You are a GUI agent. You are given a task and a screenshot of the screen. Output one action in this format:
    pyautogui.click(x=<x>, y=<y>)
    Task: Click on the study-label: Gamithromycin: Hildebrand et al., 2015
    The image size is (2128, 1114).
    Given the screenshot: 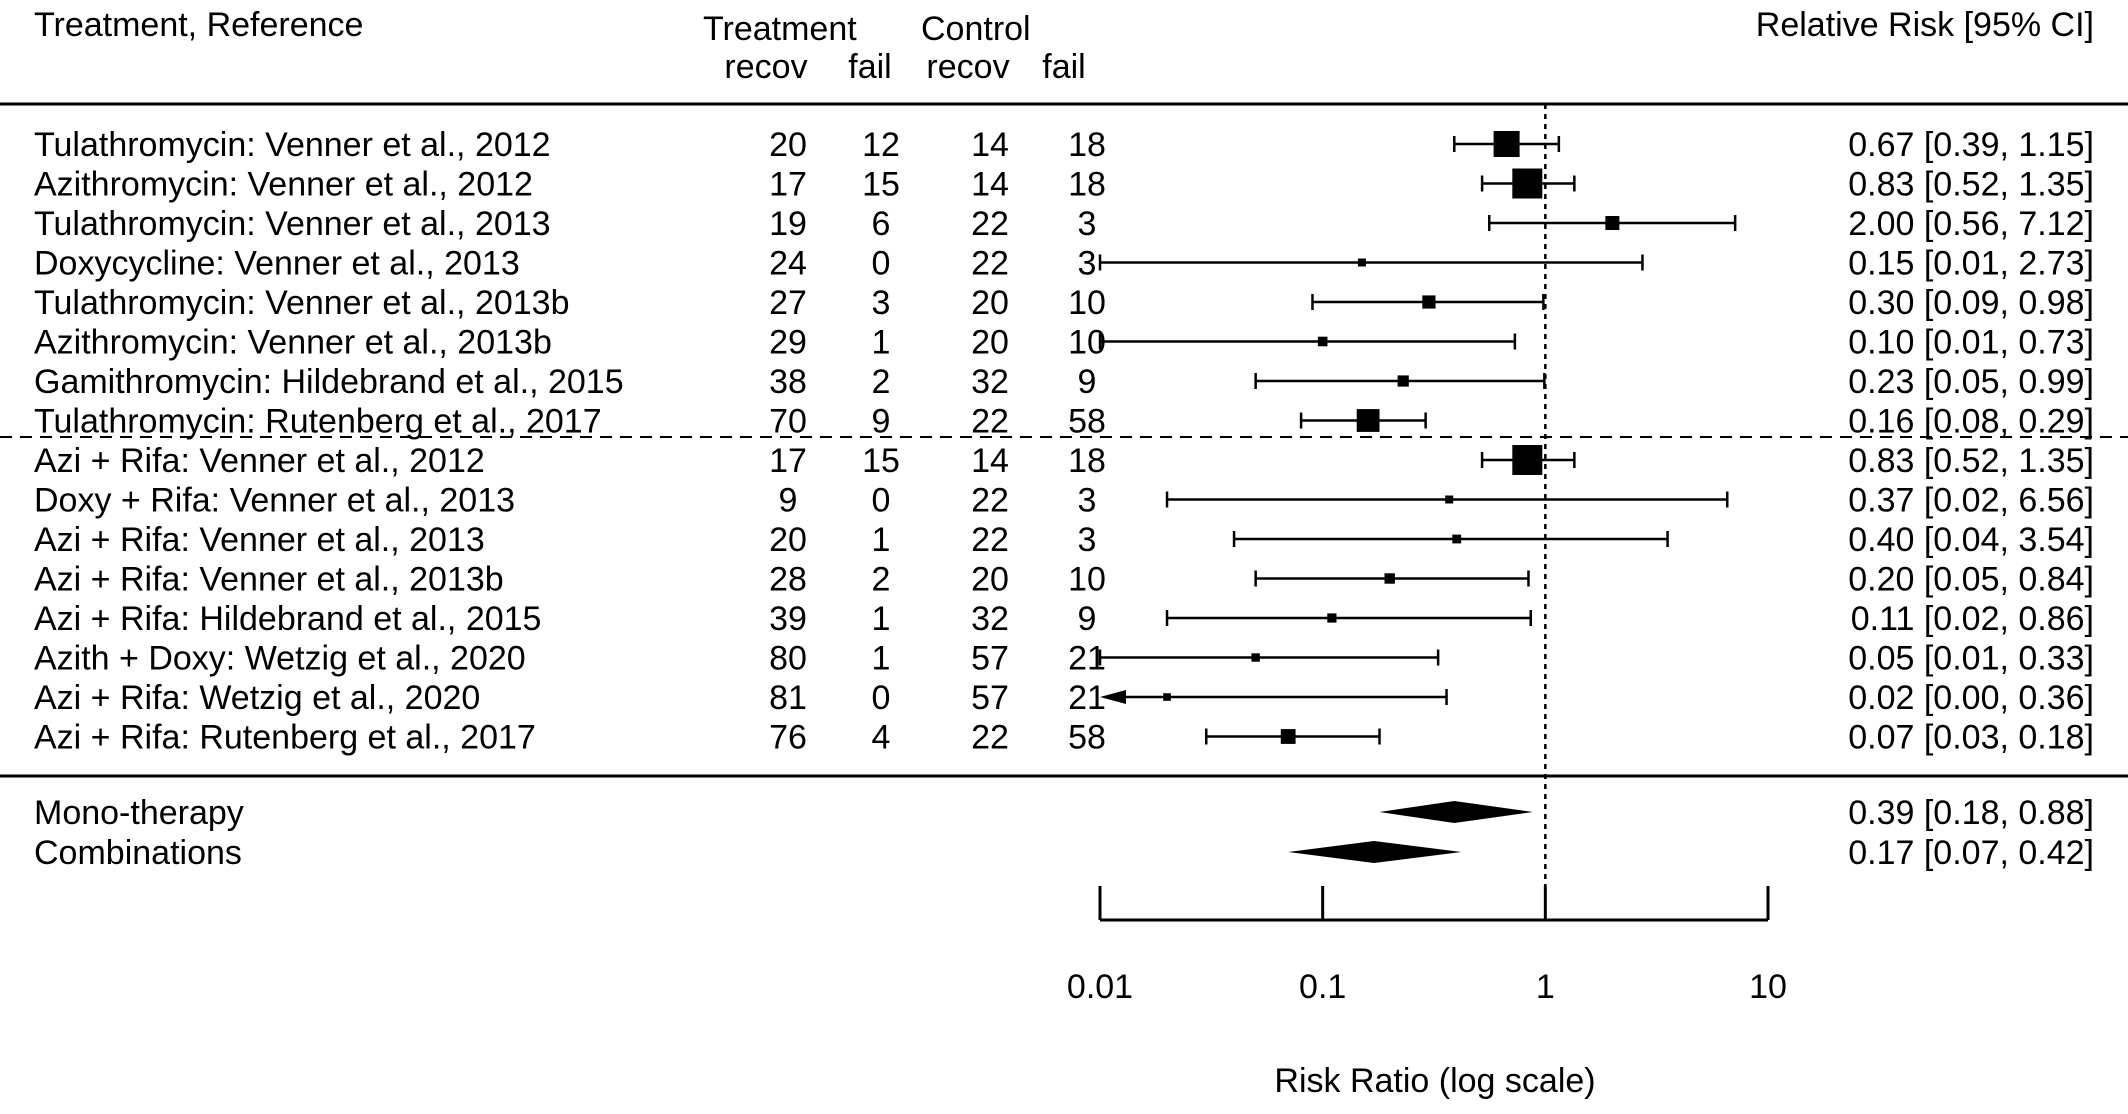 What is the action you would take?
    pyautogui.click(x=329, y=382)
    